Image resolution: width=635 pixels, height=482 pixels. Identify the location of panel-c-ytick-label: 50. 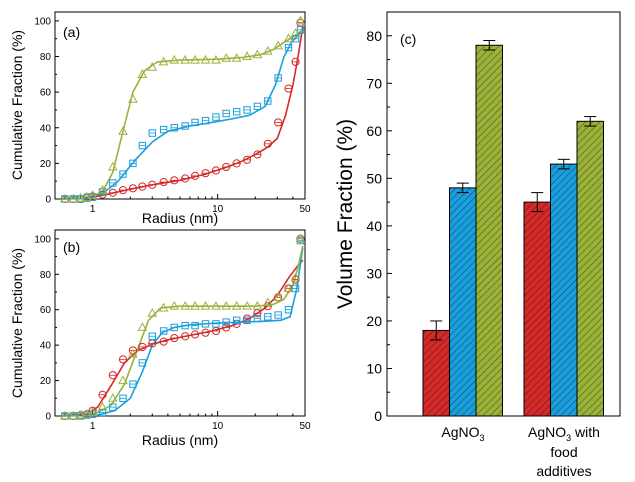
(374, 178).